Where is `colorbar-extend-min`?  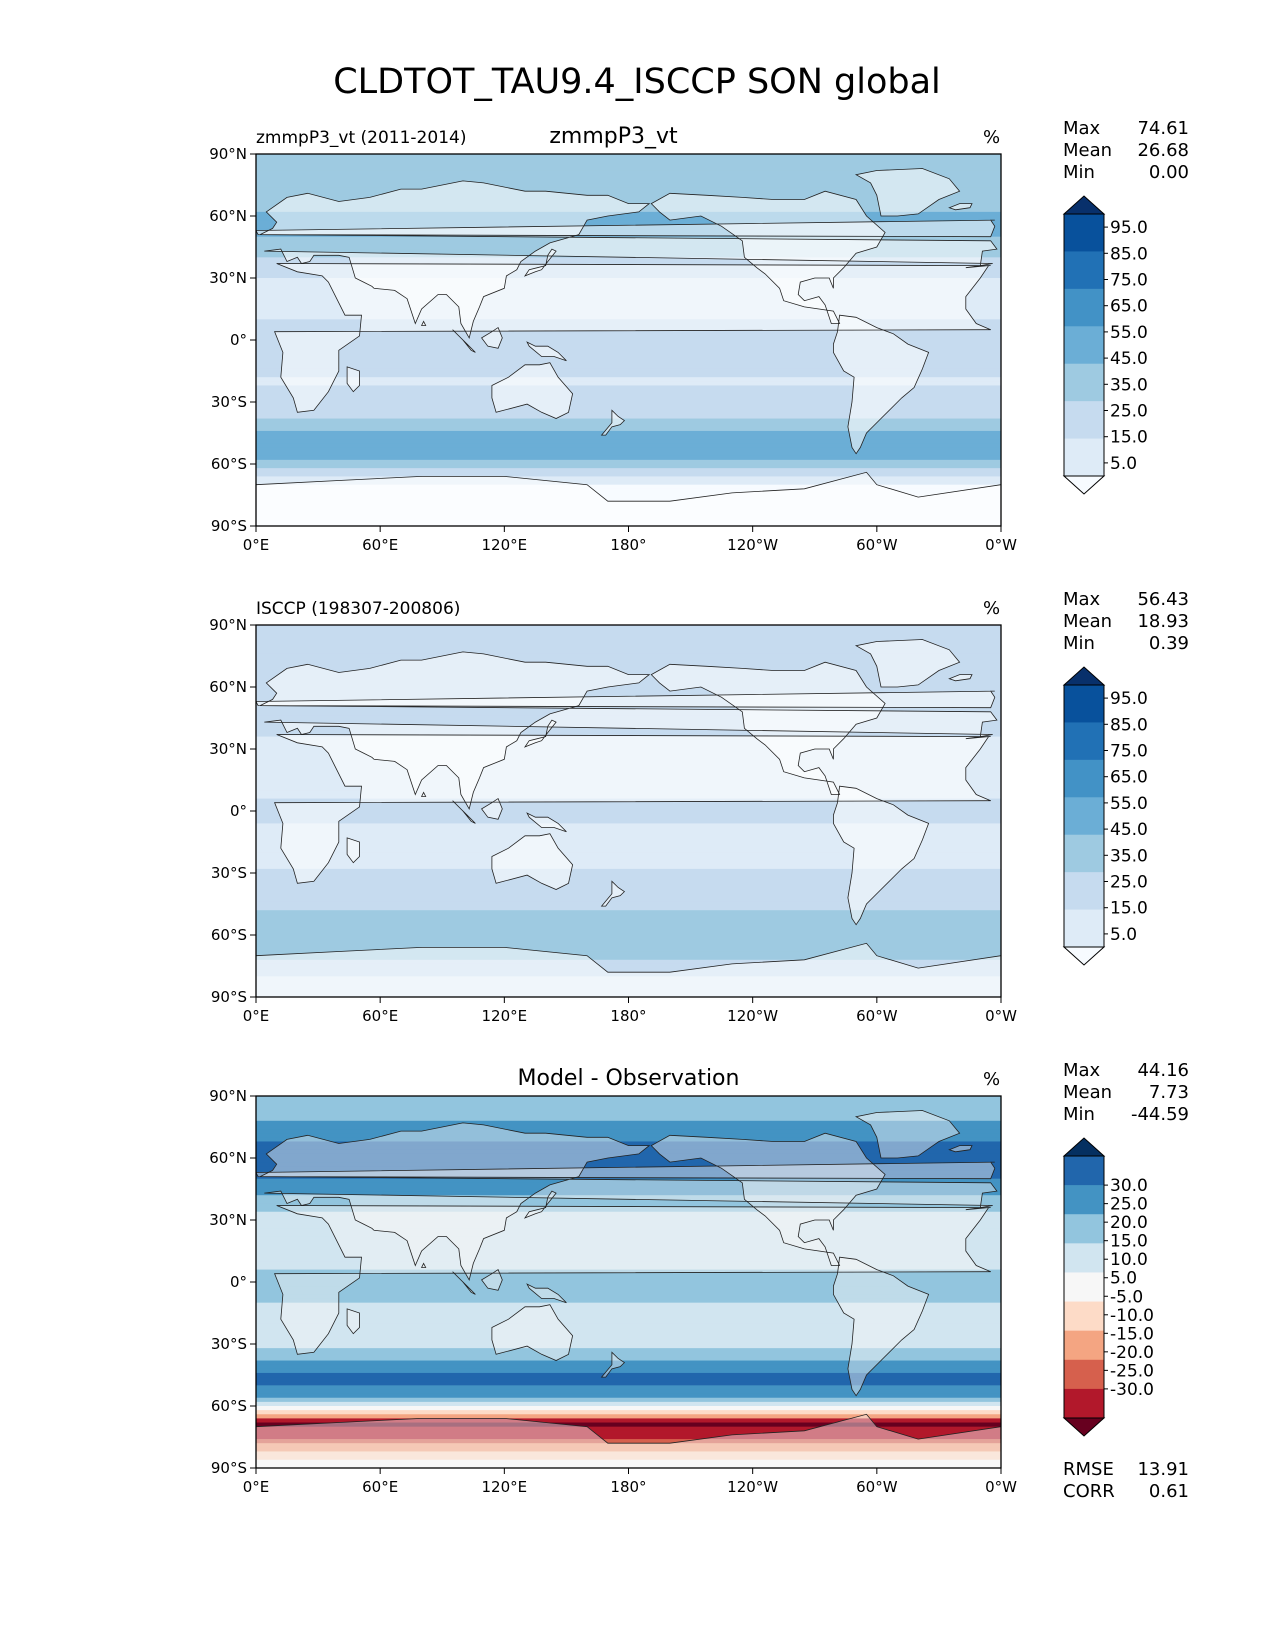 colorbar-extend-min is located at coordinates (1084, 1427).